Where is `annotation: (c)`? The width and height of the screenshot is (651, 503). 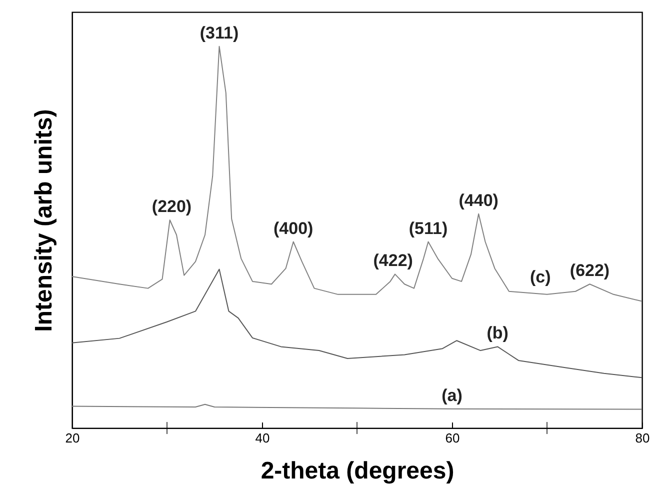 annotation: (c) is located at coordinates (540, 277).